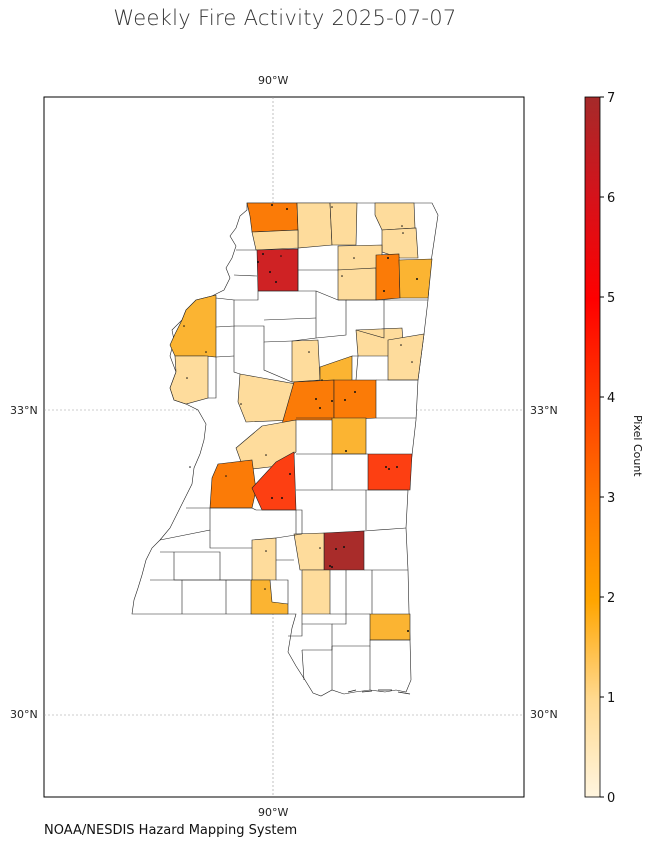 The height and width of the screenshot is (849, 654). I want to click on county-grenada, so click(306, 361).